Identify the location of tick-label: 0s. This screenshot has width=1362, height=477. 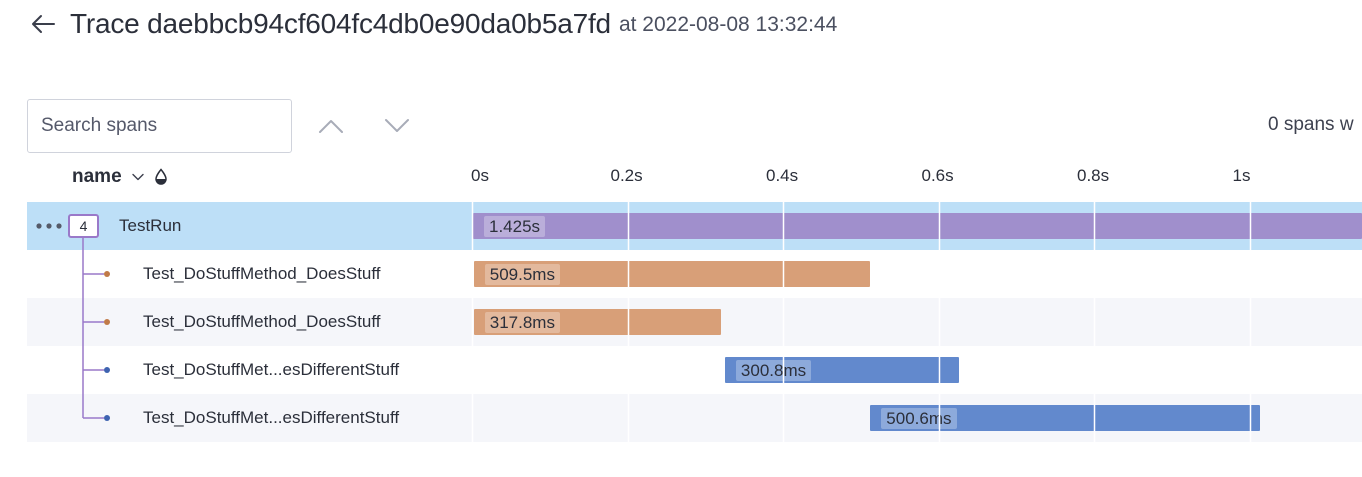
(480, 175).